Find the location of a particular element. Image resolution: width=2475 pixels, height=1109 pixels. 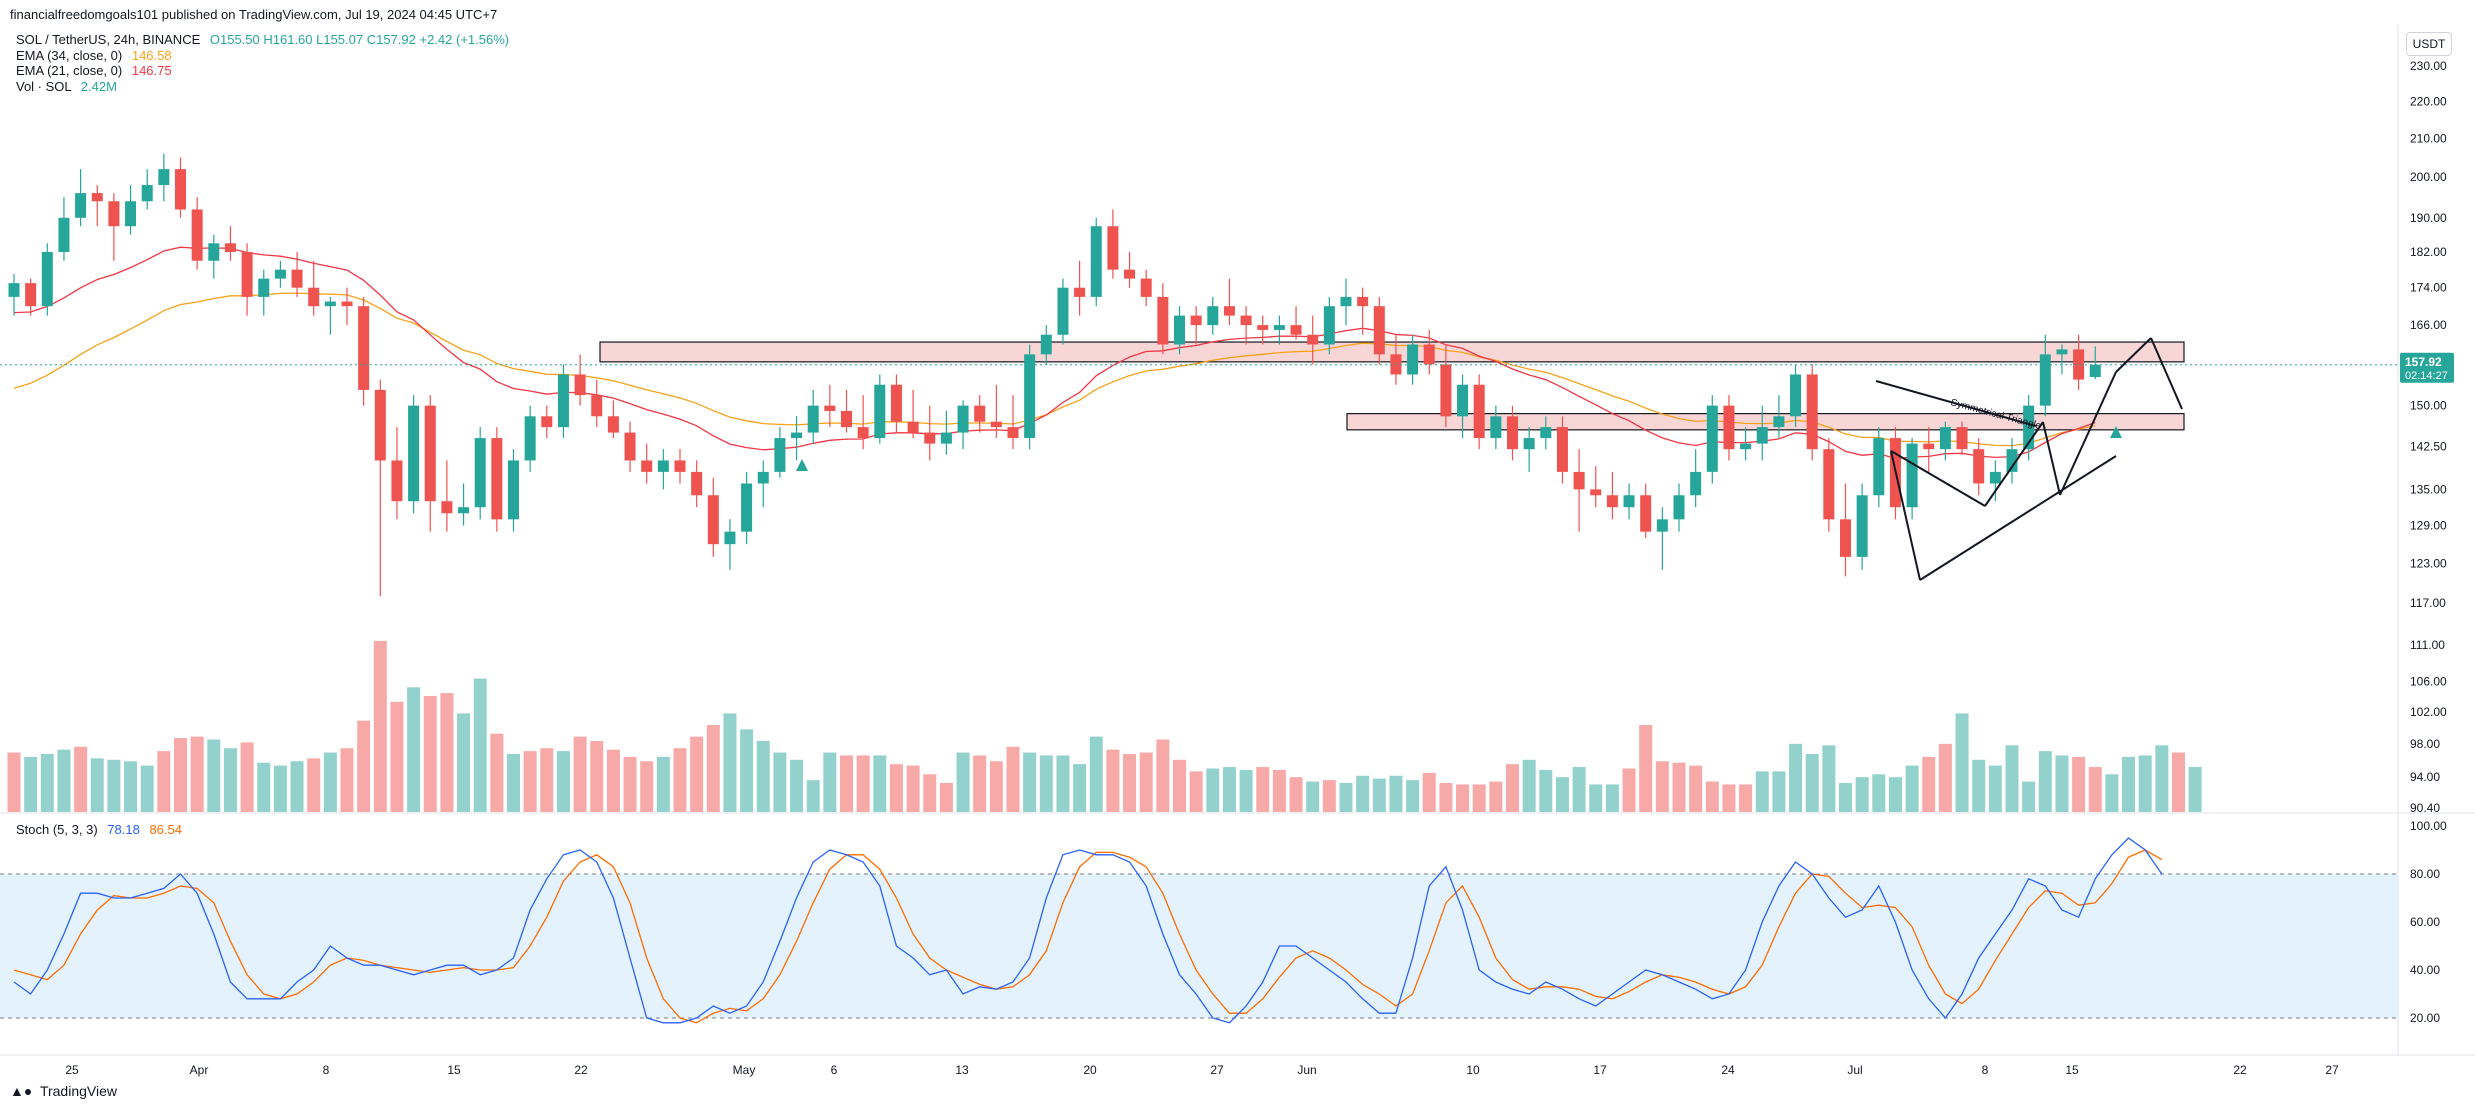

price-tick-label: 150.00 is located at coordinates (2428, 406).